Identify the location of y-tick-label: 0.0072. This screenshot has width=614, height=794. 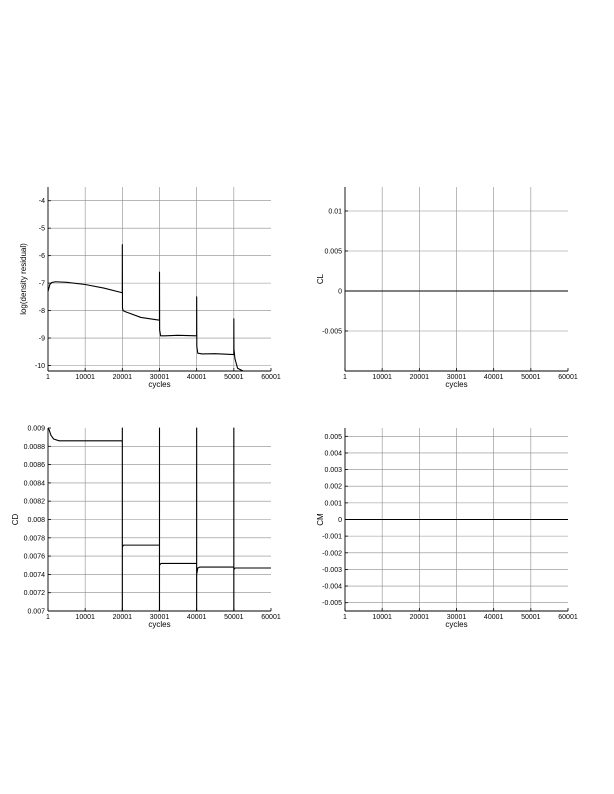
(35, 593).